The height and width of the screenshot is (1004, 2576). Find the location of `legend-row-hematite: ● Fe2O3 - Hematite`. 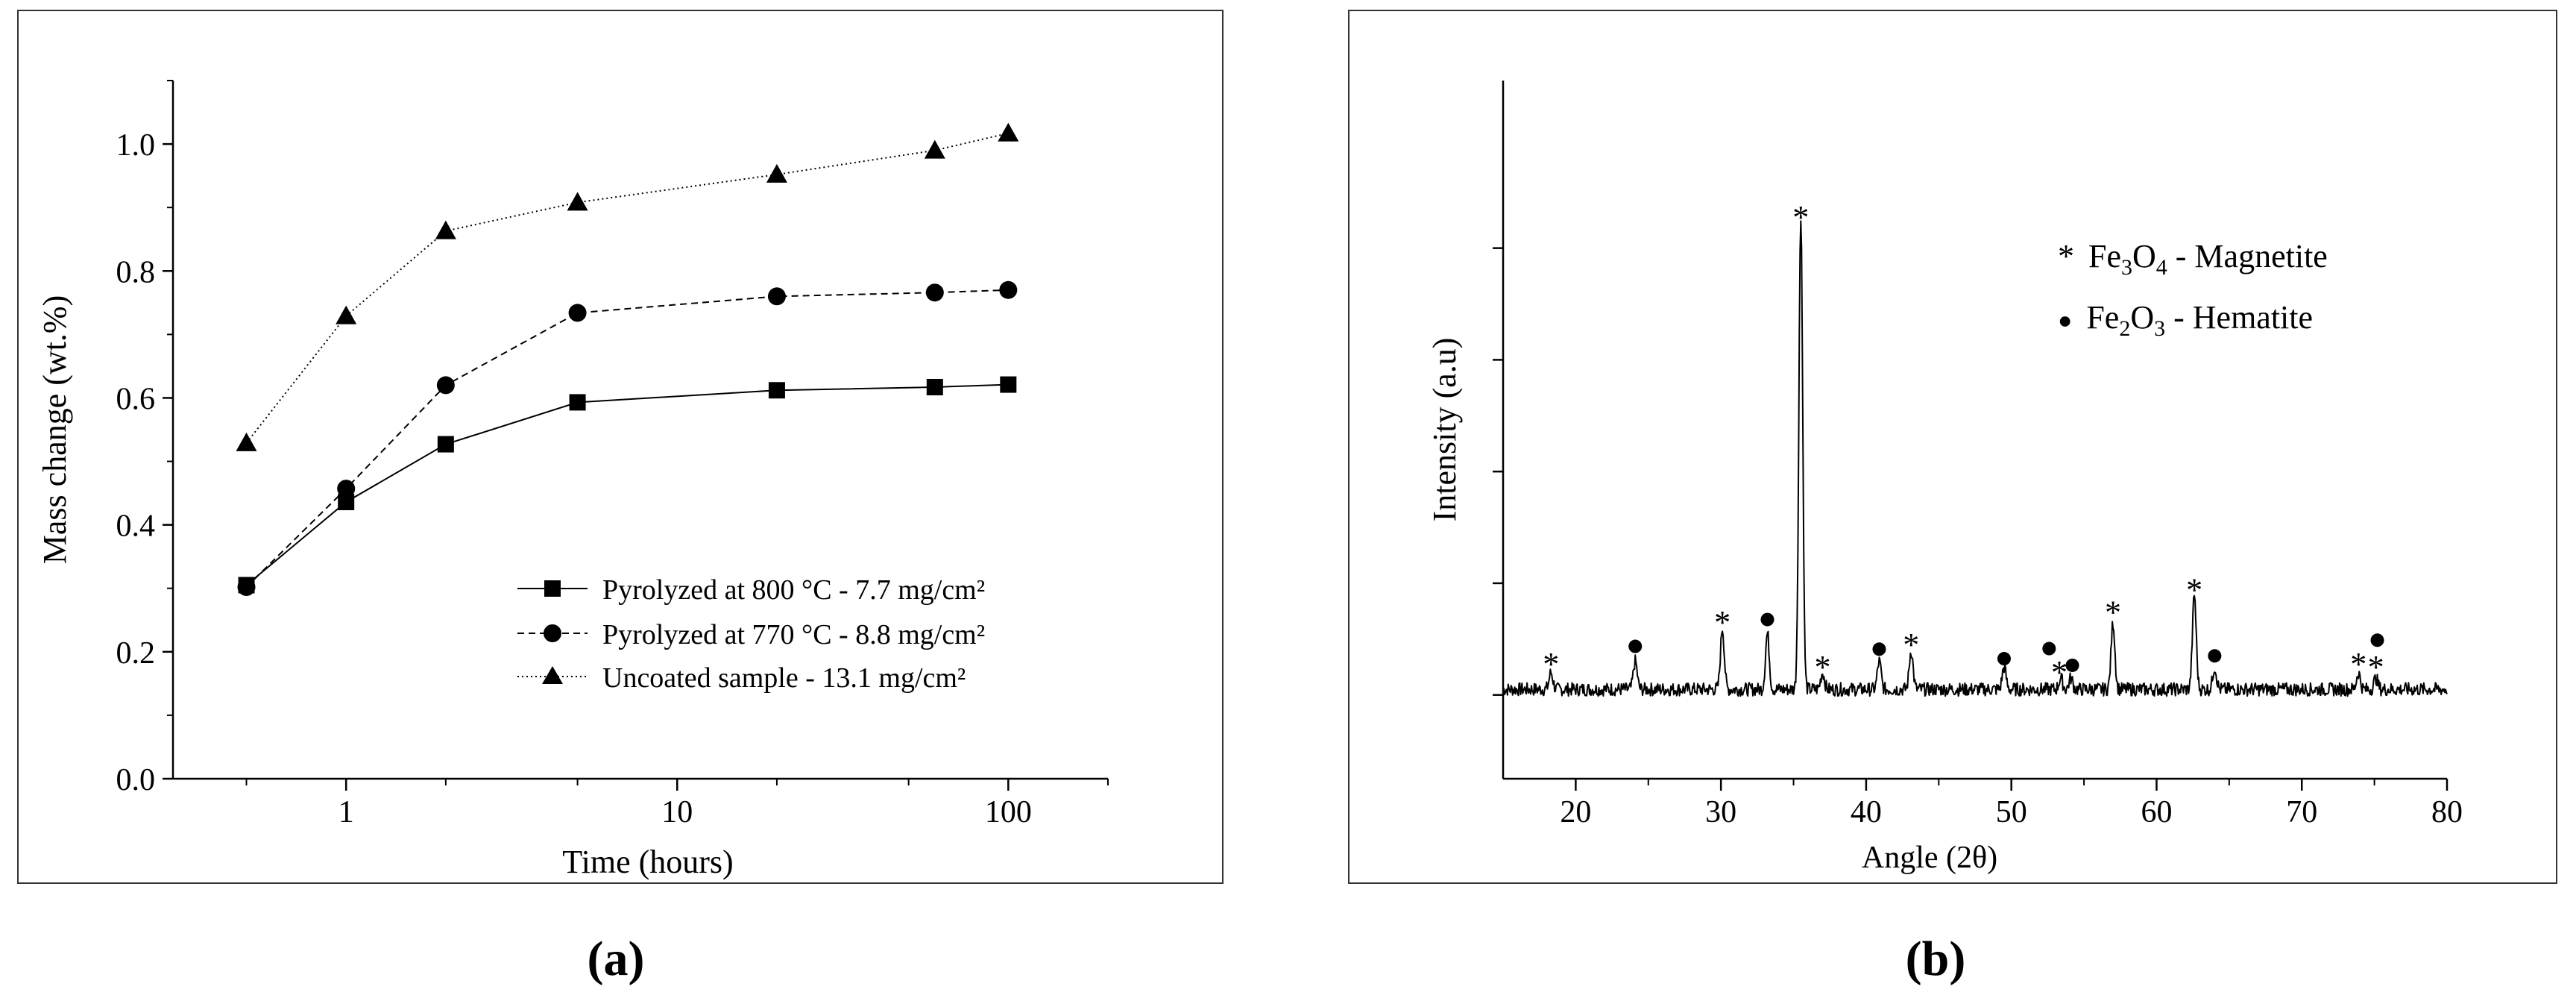

legend-row-hematite: ● Fe2O3 - Hematite is located at coordinates (2185, 320).